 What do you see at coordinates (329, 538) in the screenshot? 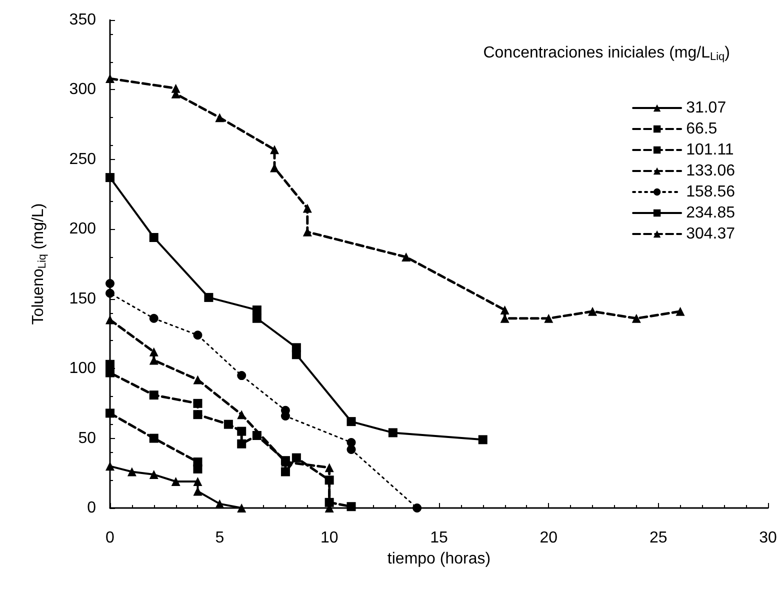
I see `x-tick-label: 10` at bounding box center [329, 538].